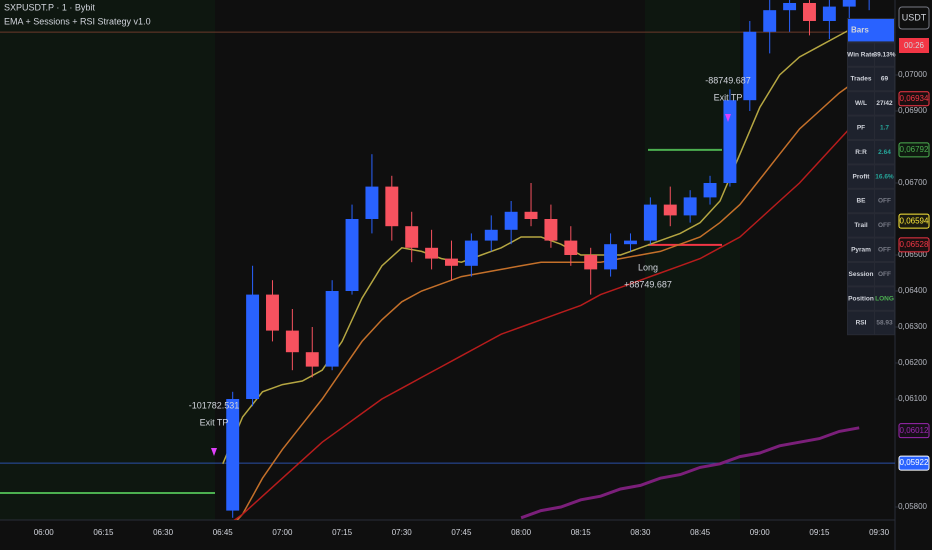 The height and width of the screenshot is (550, 932). I want to click on x-tick-label: 07:30, so click(402, 532).